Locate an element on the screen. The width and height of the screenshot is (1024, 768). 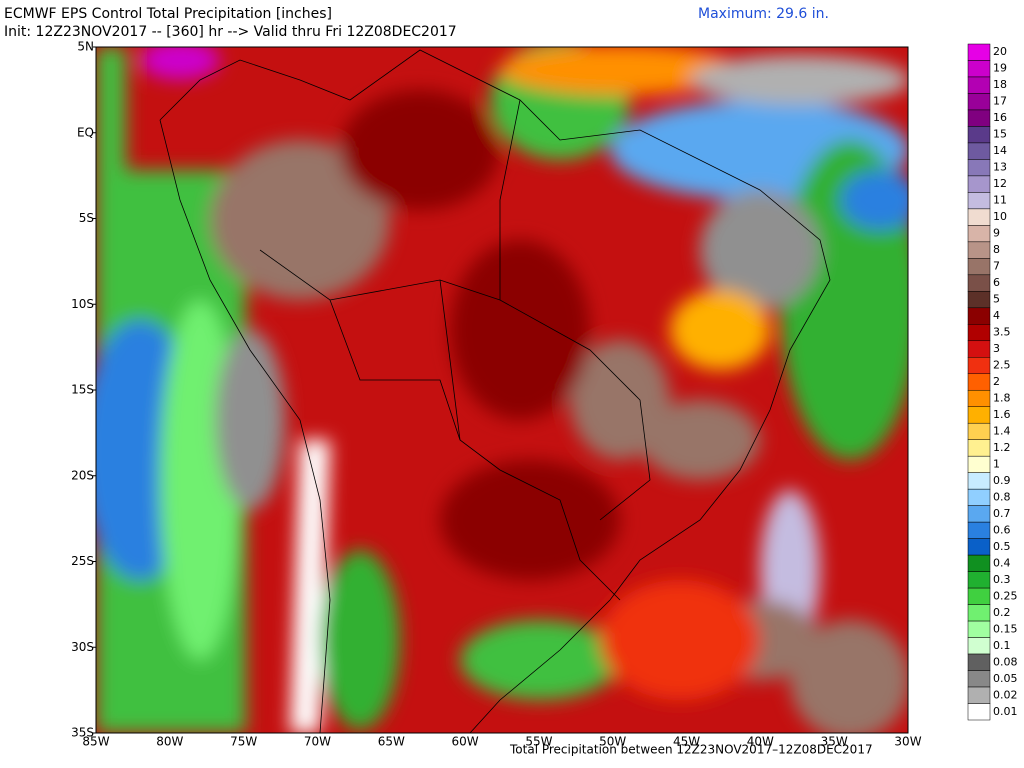
lon-label: 65W is located at coordinates (391, 742).